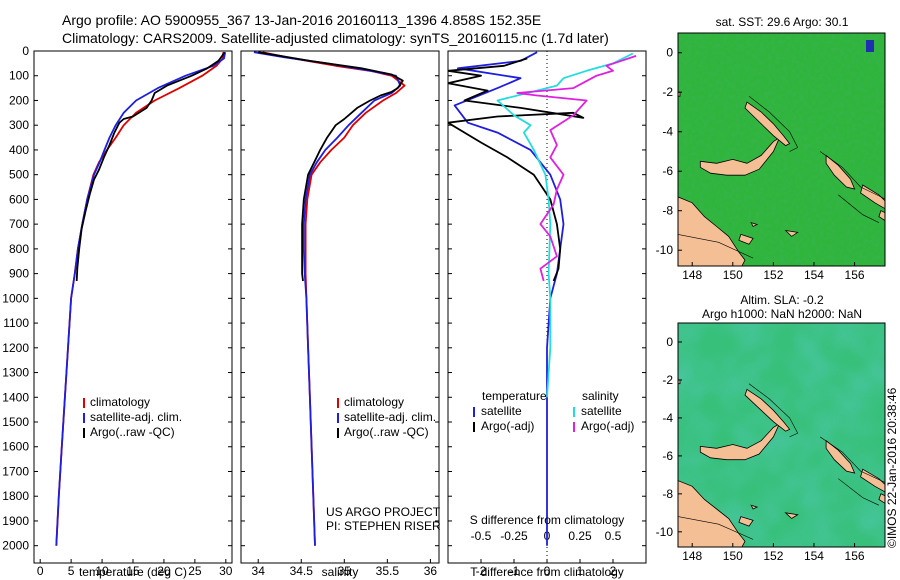 The width and height of the screenshot is (900, 580). I want to click on x-tick-label: 35.5, so click(388, 571).